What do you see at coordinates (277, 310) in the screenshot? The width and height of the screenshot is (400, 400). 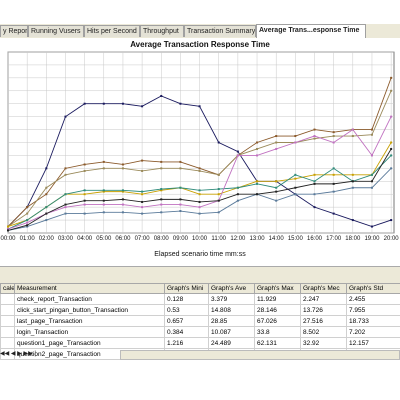 I see `table-cell: 28.146` at bounding box center [277, 310].